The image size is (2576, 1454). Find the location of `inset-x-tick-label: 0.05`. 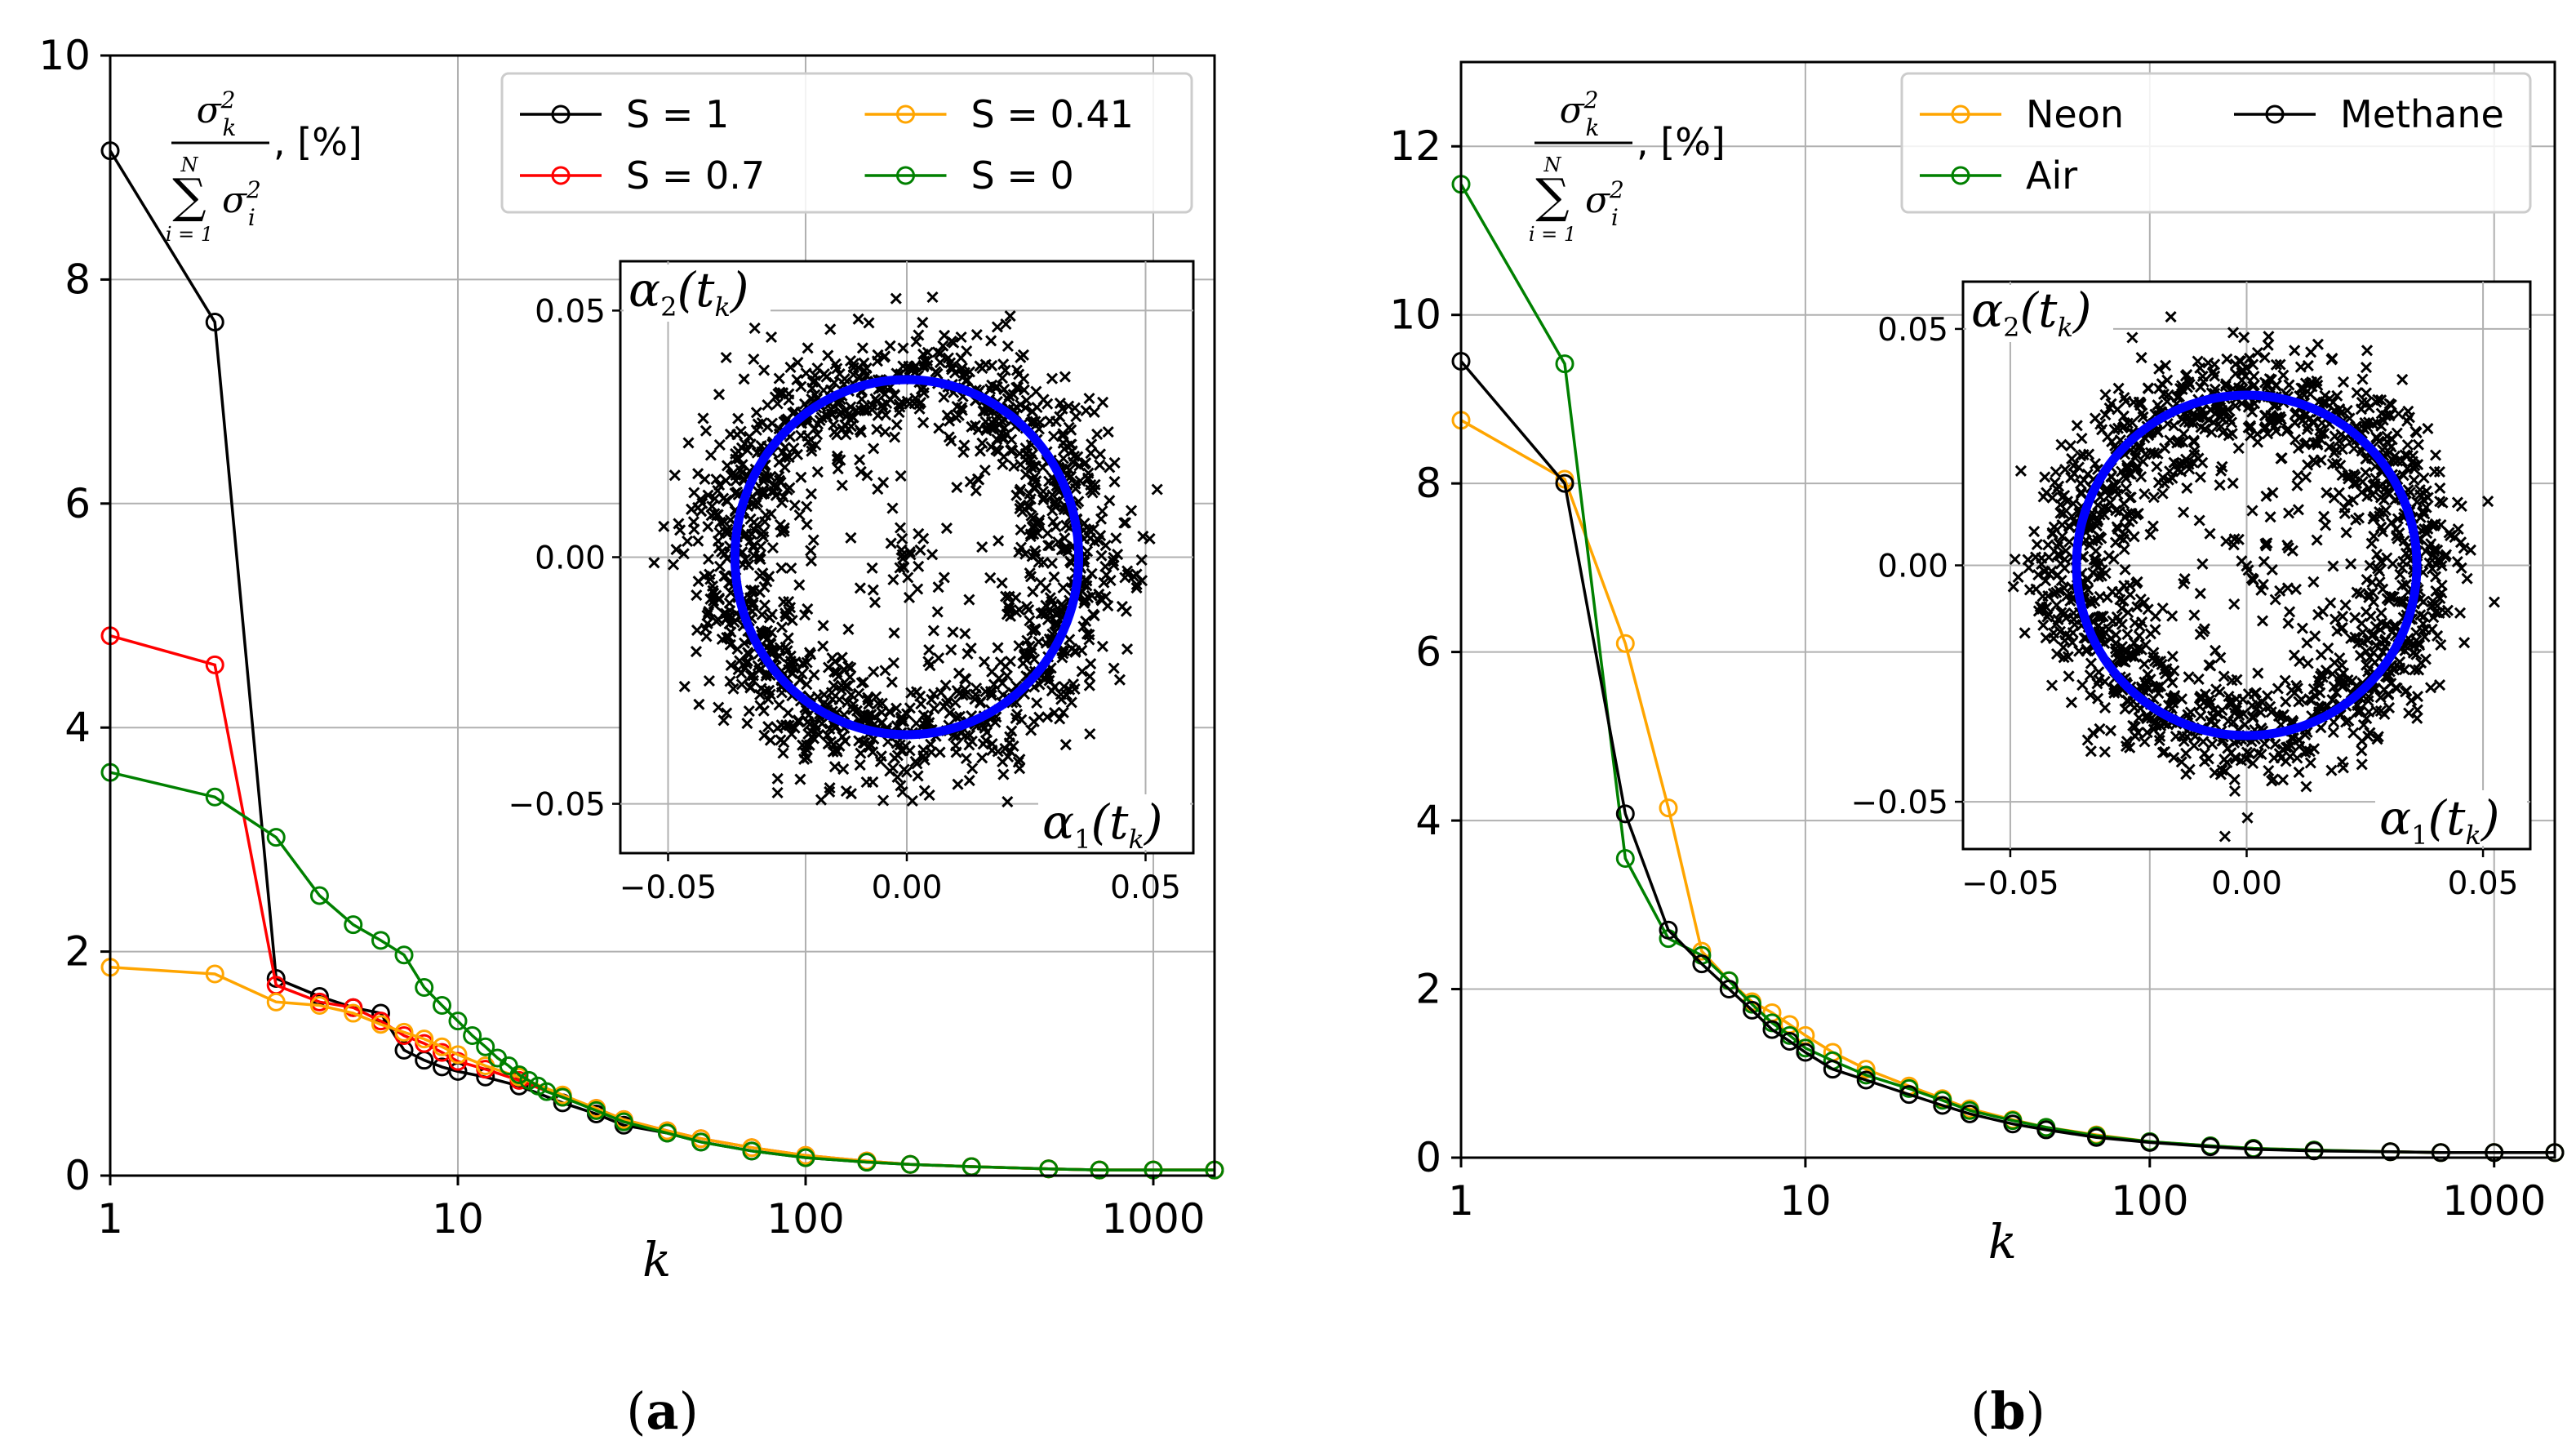

inset-x-tick-label: 0.05 is located at coordinates (1145, 887).